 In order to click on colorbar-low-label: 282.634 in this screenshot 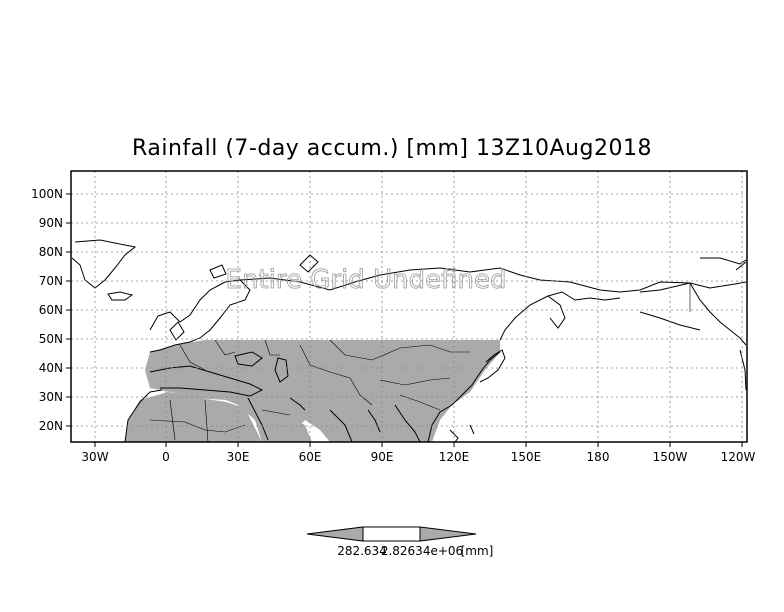, I will do `click(362, 551)`.